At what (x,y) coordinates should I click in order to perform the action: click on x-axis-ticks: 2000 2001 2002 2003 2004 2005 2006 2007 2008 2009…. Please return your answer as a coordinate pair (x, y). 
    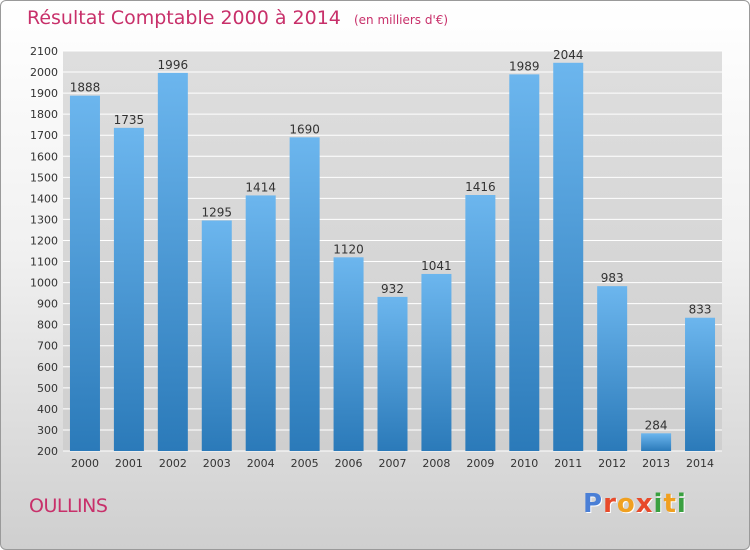
    Looking at the image, I should click on (392, 463).